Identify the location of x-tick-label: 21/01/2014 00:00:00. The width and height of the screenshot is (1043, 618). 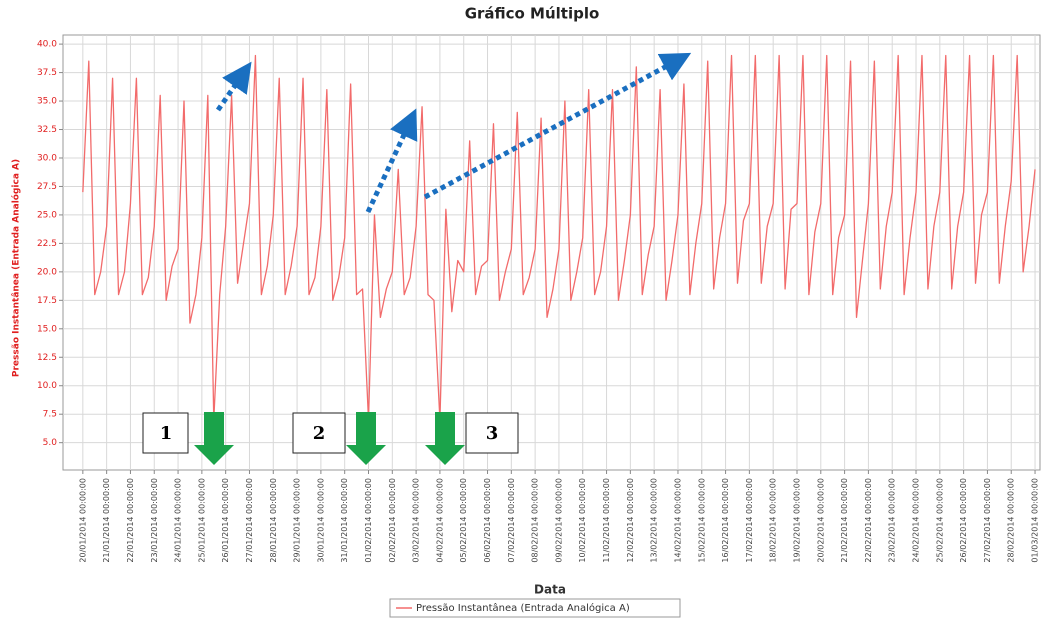
(106, 520).